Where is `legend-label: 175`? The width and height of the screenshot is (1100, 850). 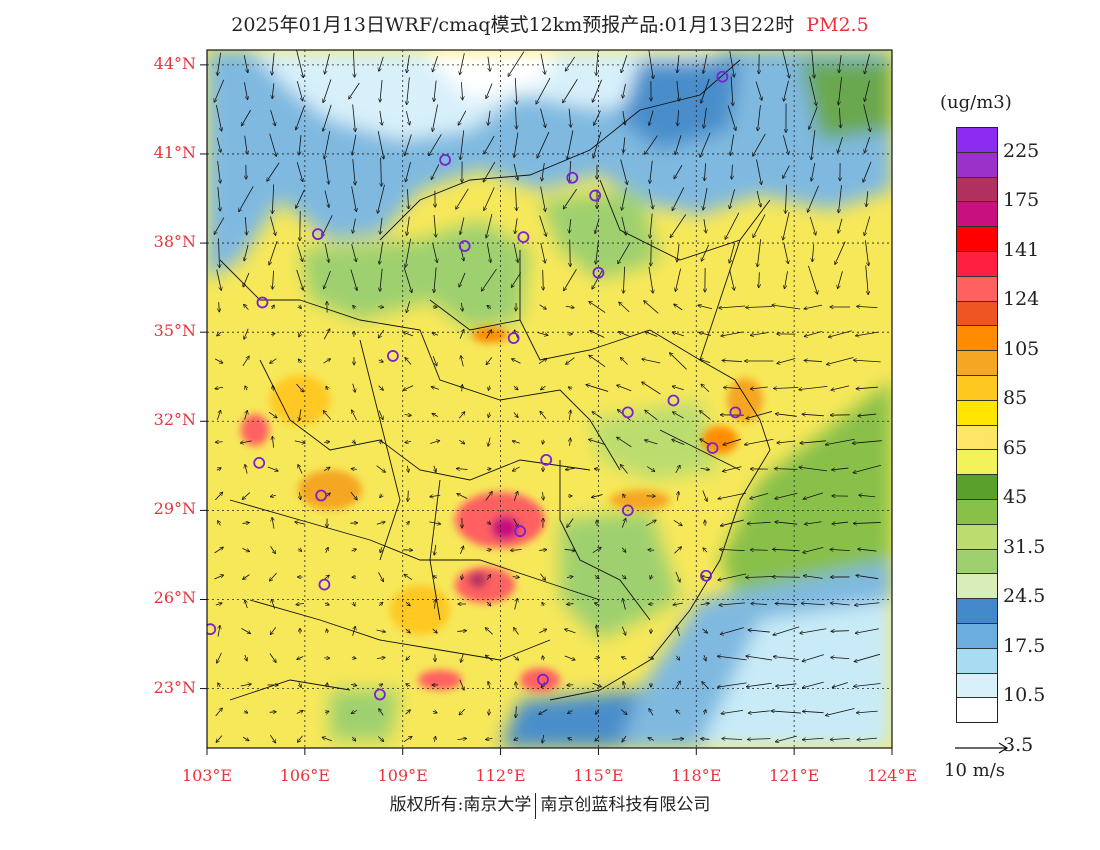
legend-label: 175 is located at coordinates (1021, 200).